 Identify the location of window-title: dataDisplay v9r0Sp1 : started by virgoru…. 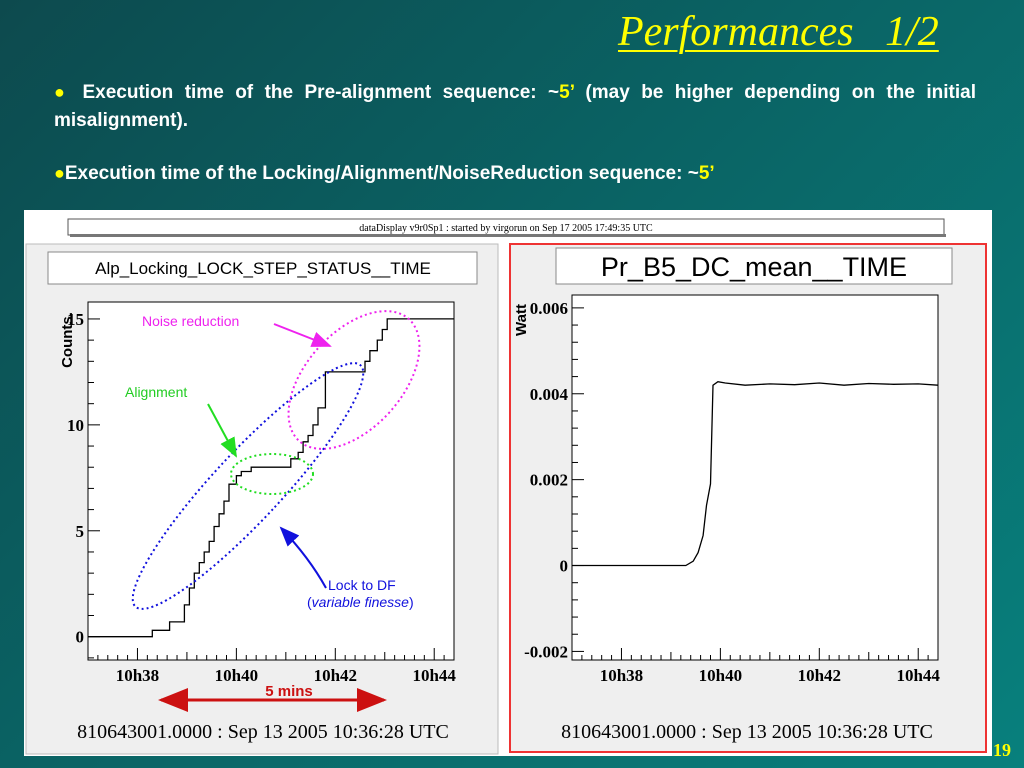
(506, 228).